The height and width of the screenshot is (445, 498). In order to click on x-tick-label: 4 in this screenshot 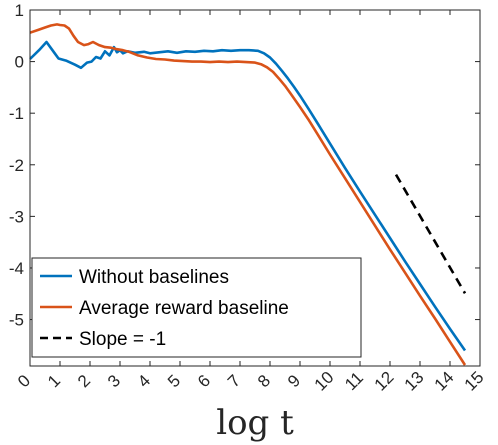, I will do `click(144, 381)`.